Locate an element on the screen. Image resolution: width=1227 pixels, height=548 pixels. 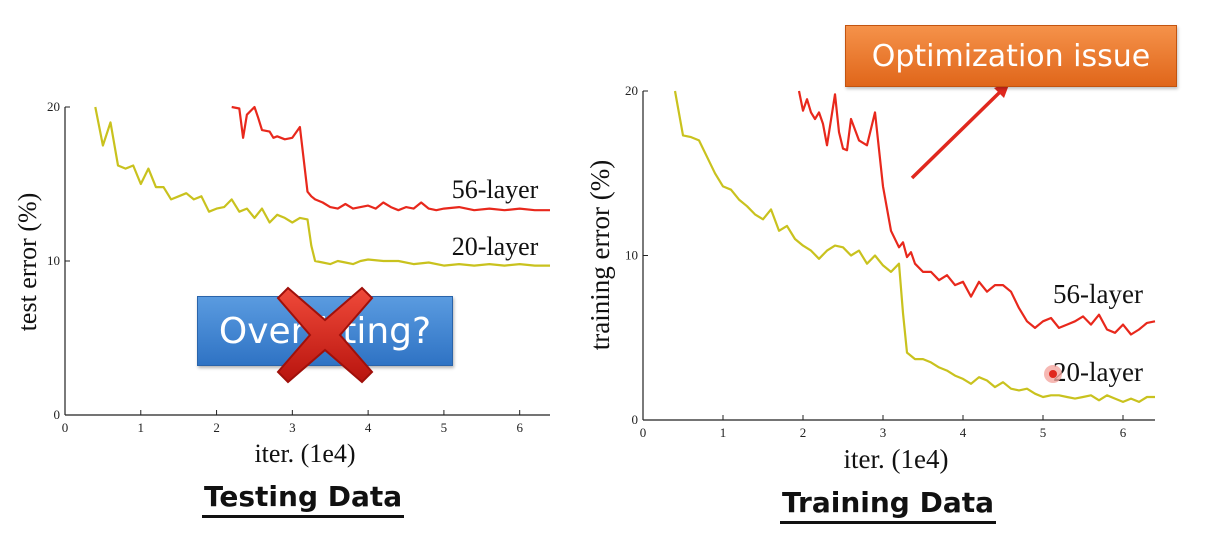
train-x-tick-label: 4 is located at coordinates (963, 432).